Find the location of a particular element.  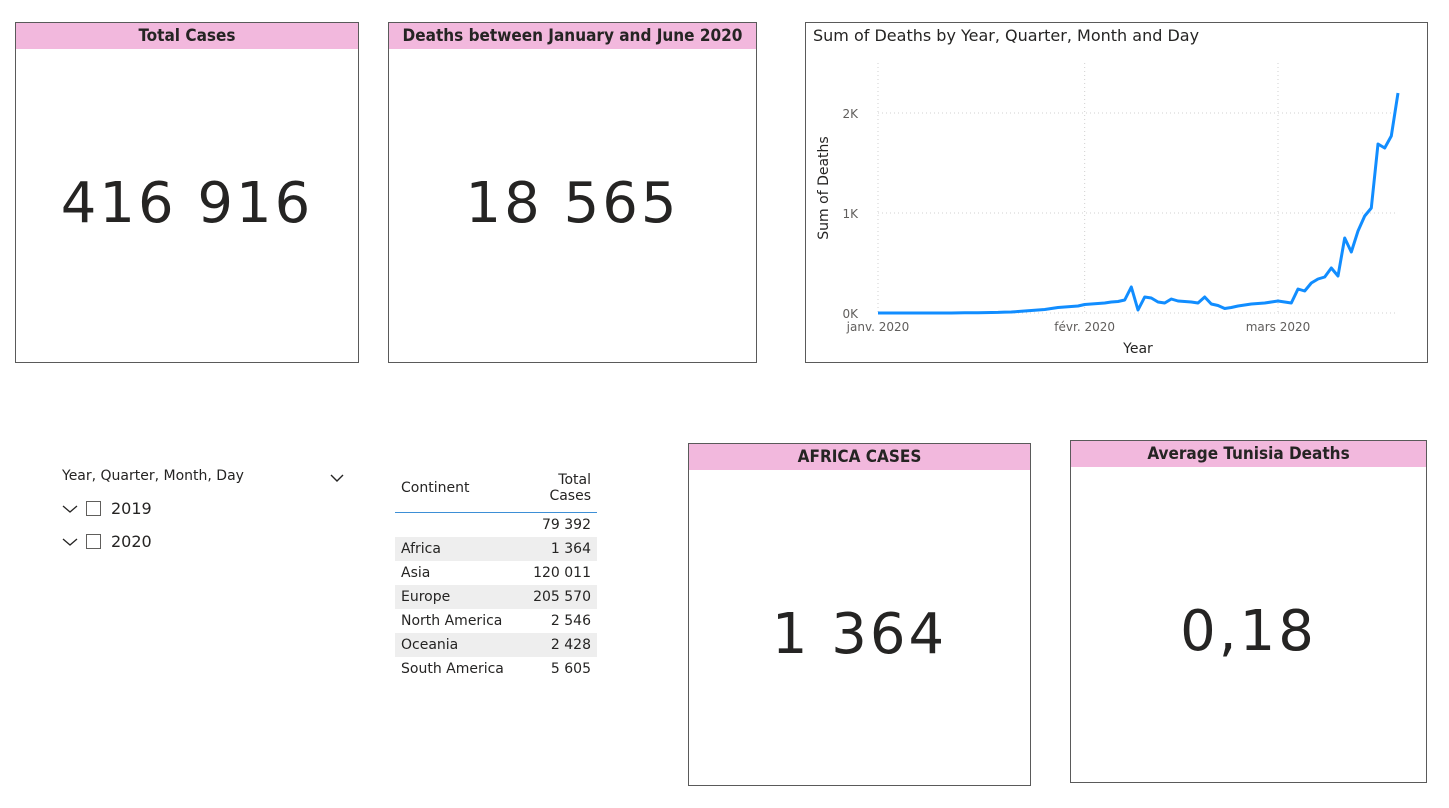

y-axis-title: Sum of Deaths is located at coordinates (824, 187).